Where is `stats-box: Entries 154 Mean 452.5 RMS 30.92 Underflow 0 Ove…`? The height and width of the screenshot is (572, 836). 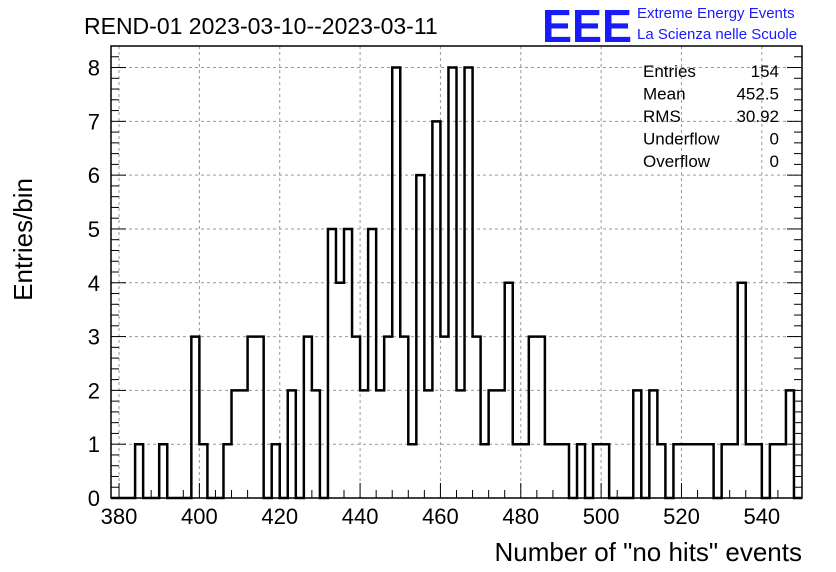
stats-box: Entries 154 Mean 452.5 RMS 30.92 Underflow 0 Ove… is located at coordinates (711, 116).